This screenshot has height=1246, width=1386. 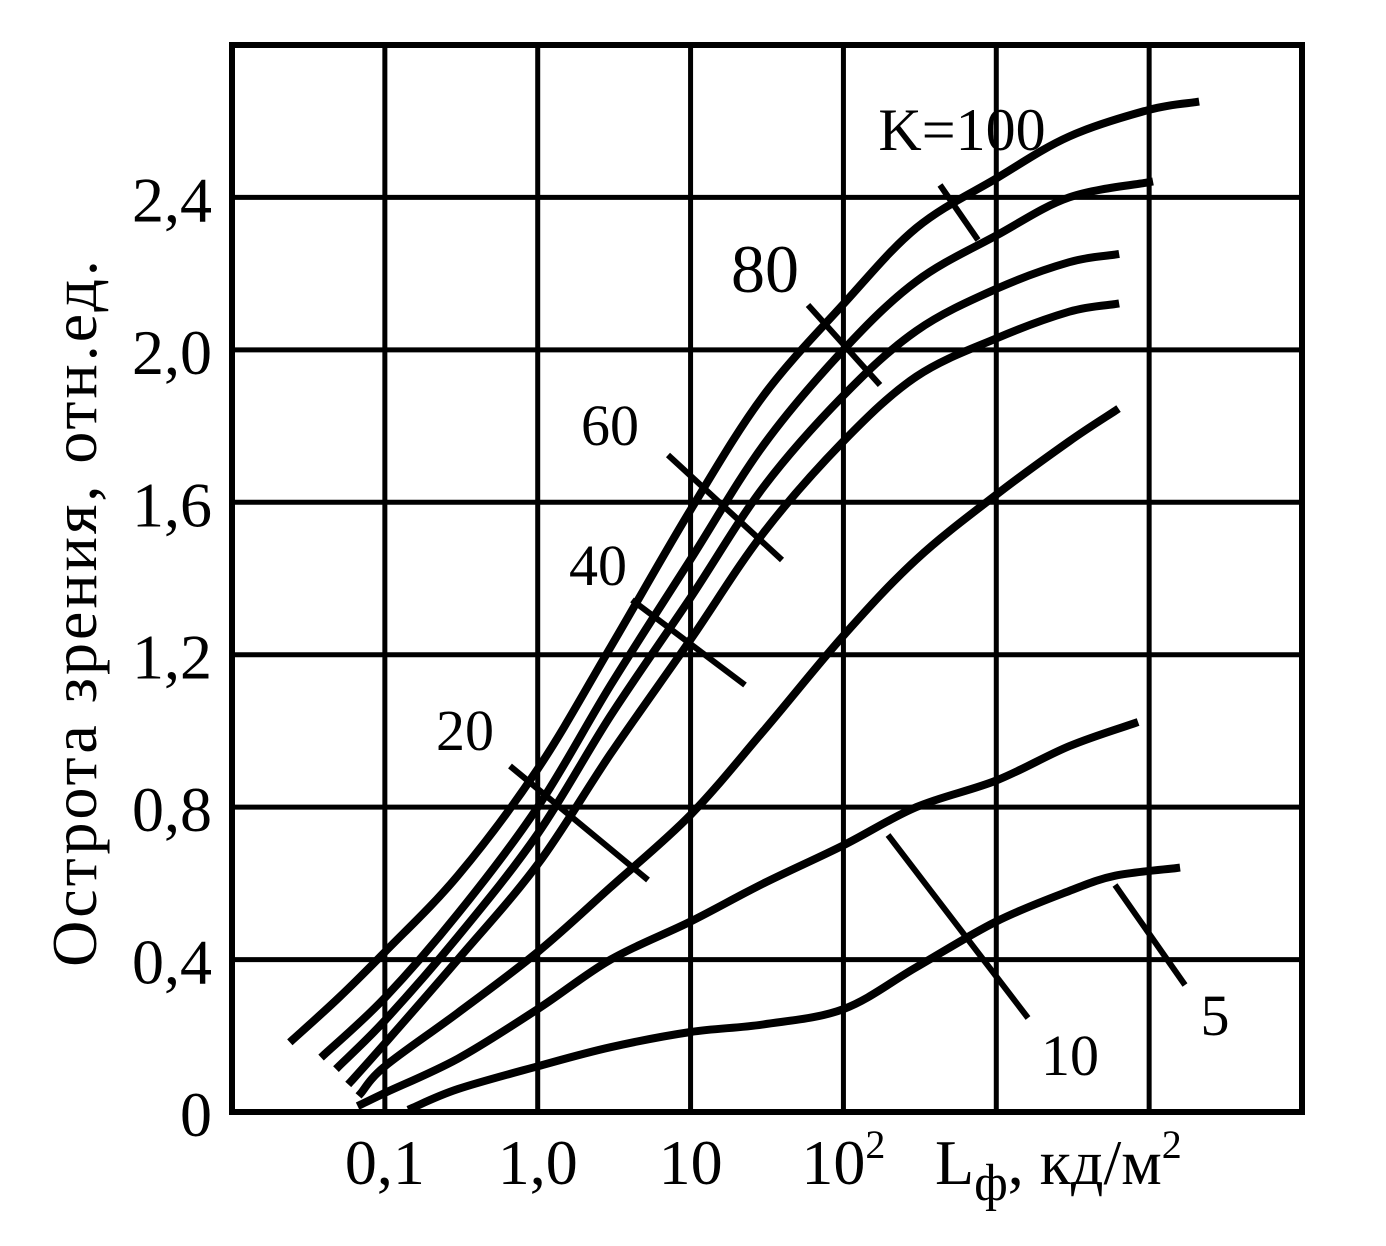 I want to click on y-tick-label: 0,4, so click(x=172, y=962).